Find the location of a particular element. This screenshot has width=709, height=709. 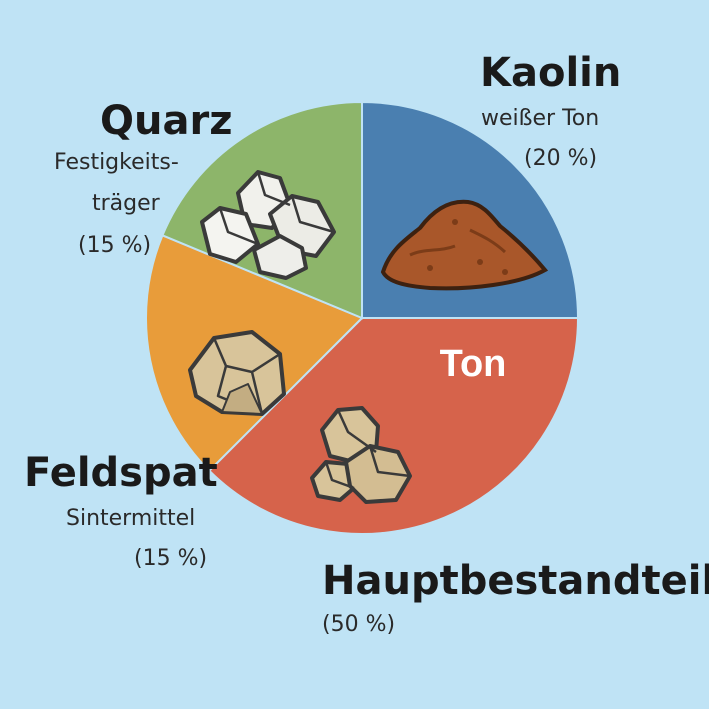

quartz-stones-icon is located at coordinates (268, 225).